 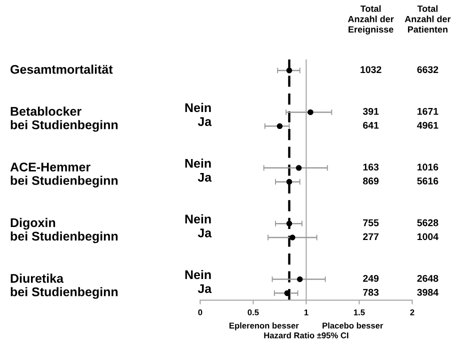 I want to click on x-tick-label: 0.5, so click(x=253, y=312).